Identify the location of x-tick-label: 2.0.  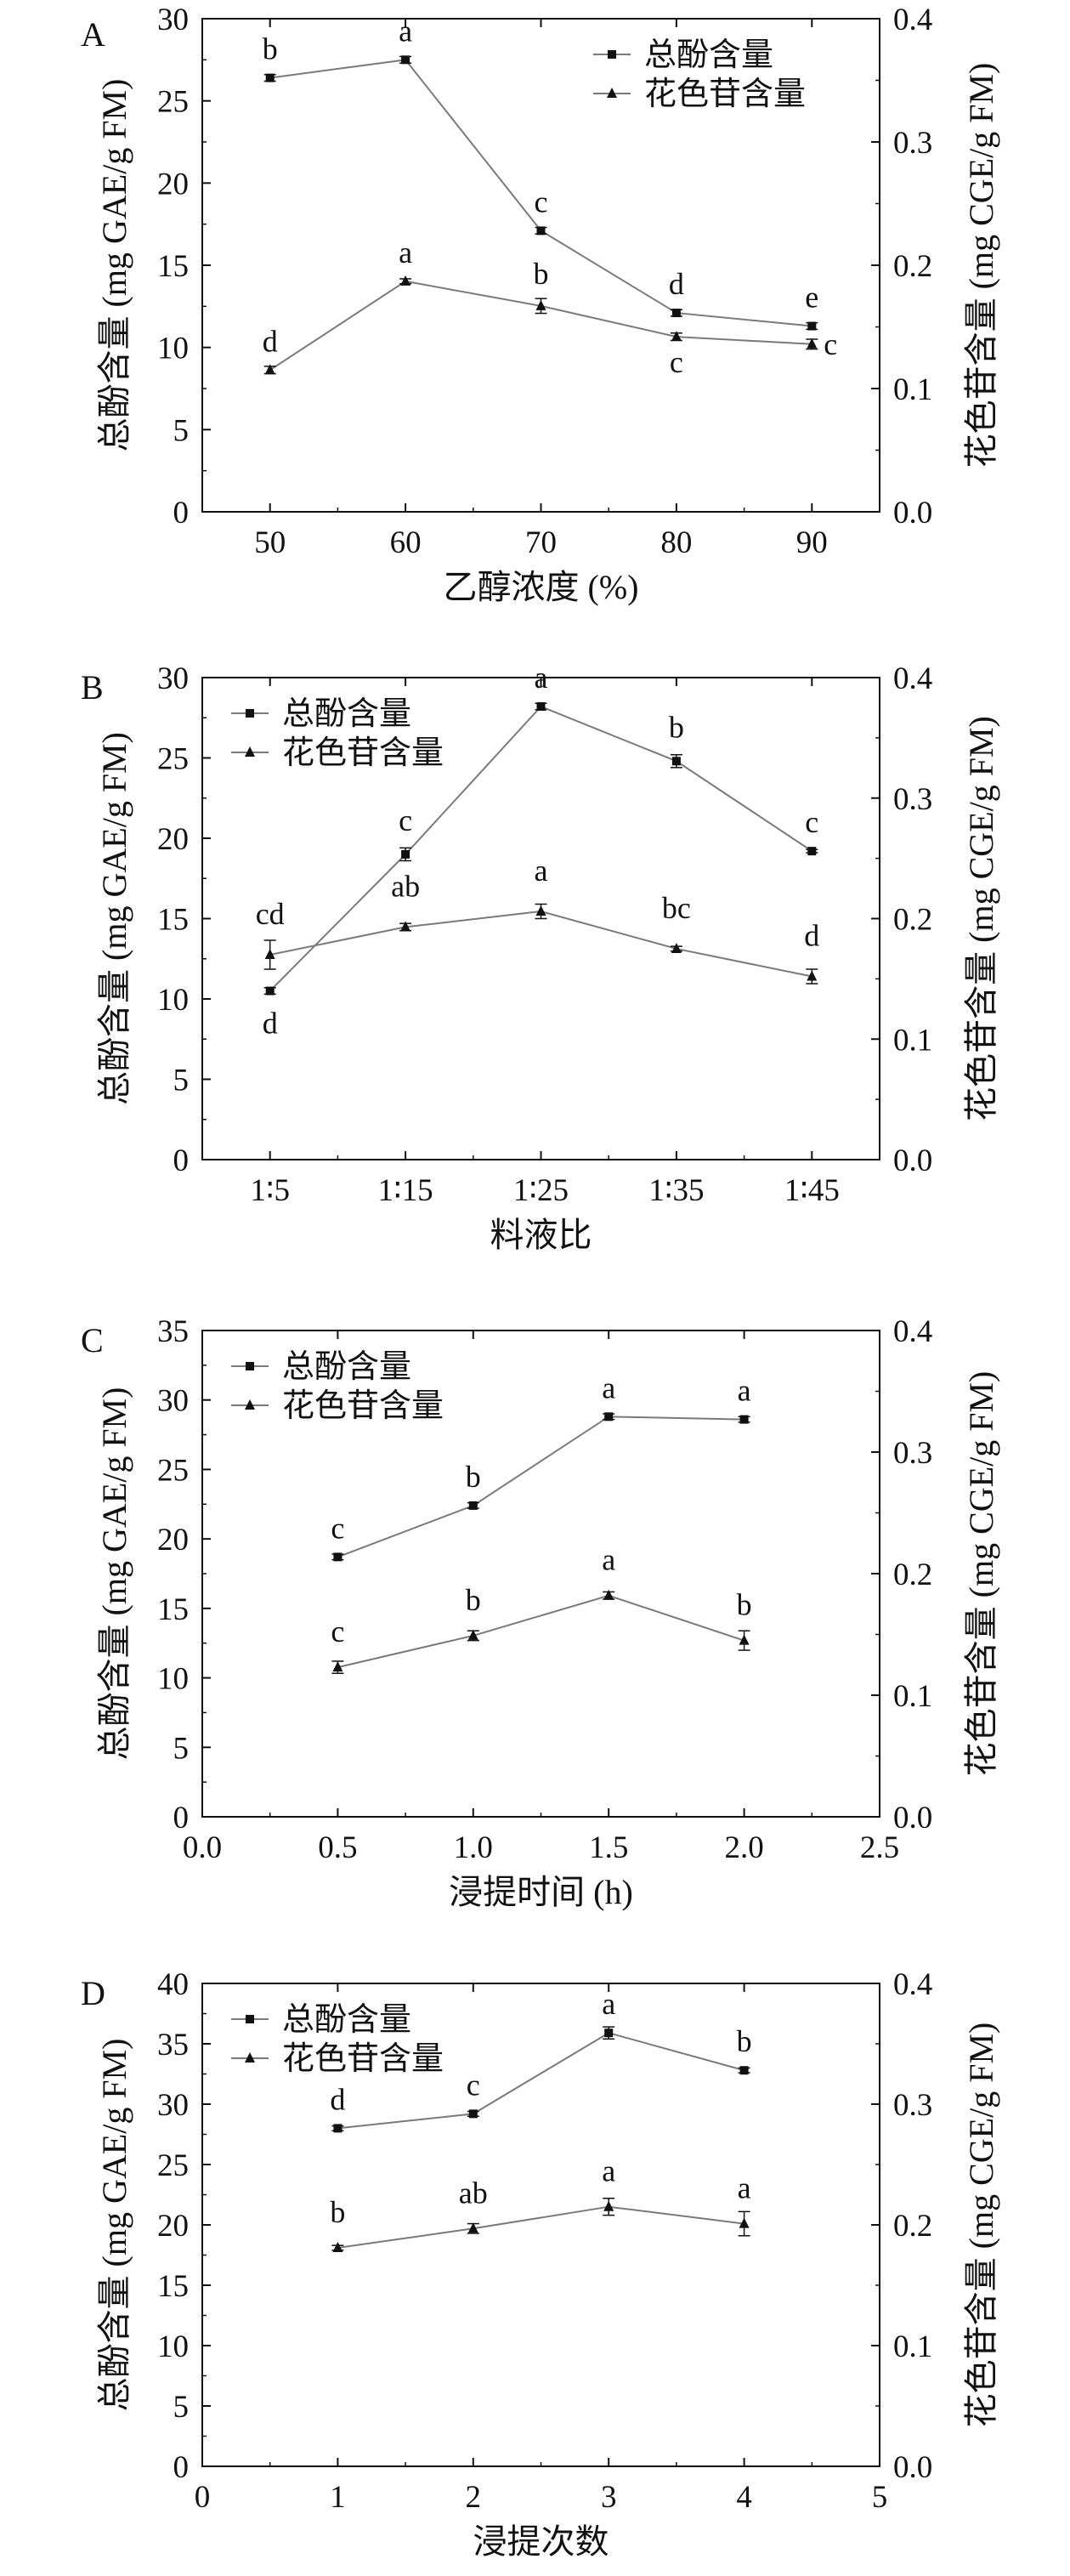
(743, 1848).